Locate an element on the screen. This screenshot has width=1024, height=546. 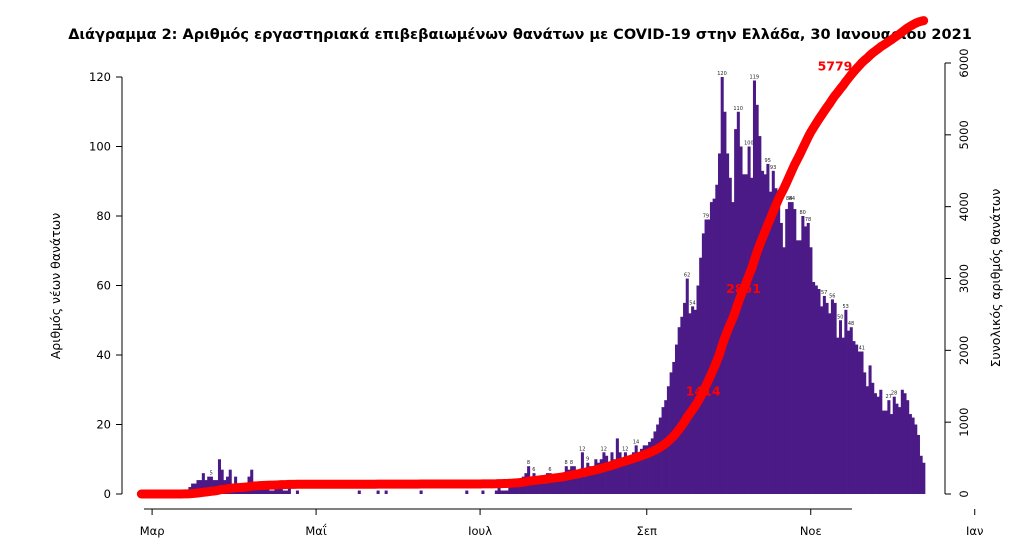
right-axis-tick-label: 6000 is located at coordinates (964, 62).